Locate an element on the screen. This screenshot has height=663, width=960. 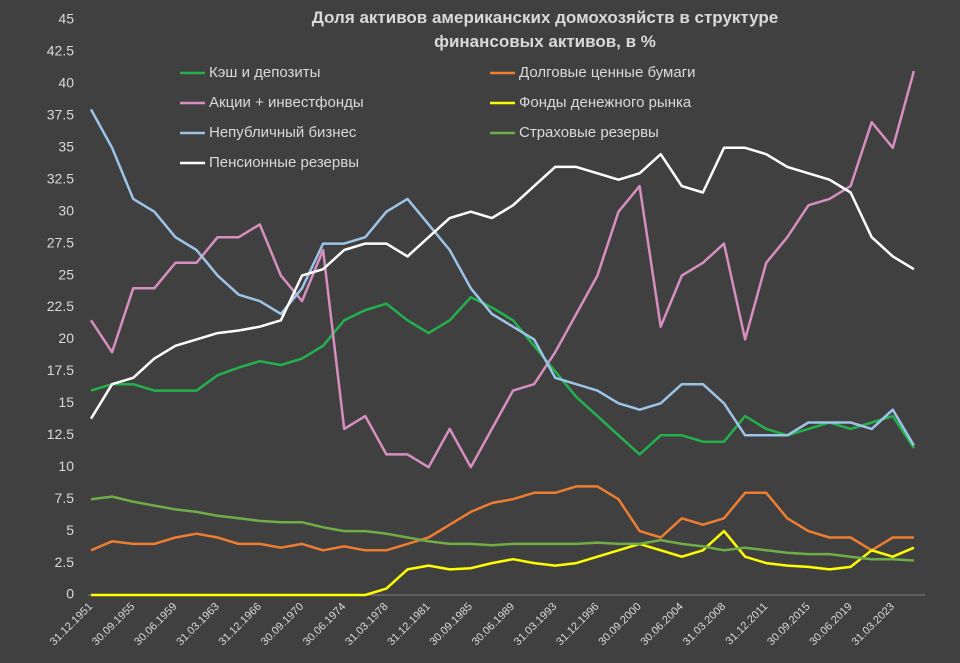
y-tick-label: 17.5 is located at coordinates (60, 370).